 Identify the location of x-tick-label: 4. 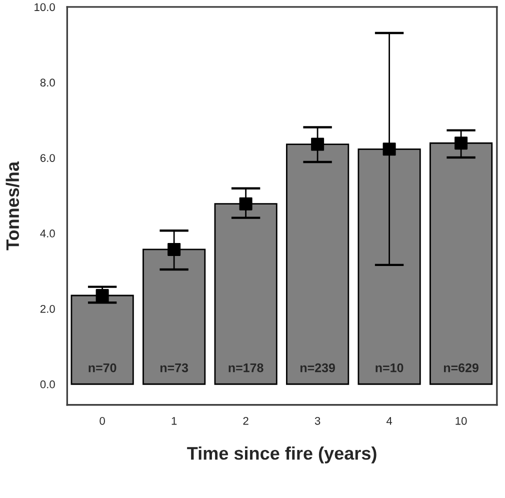
(389, 421).